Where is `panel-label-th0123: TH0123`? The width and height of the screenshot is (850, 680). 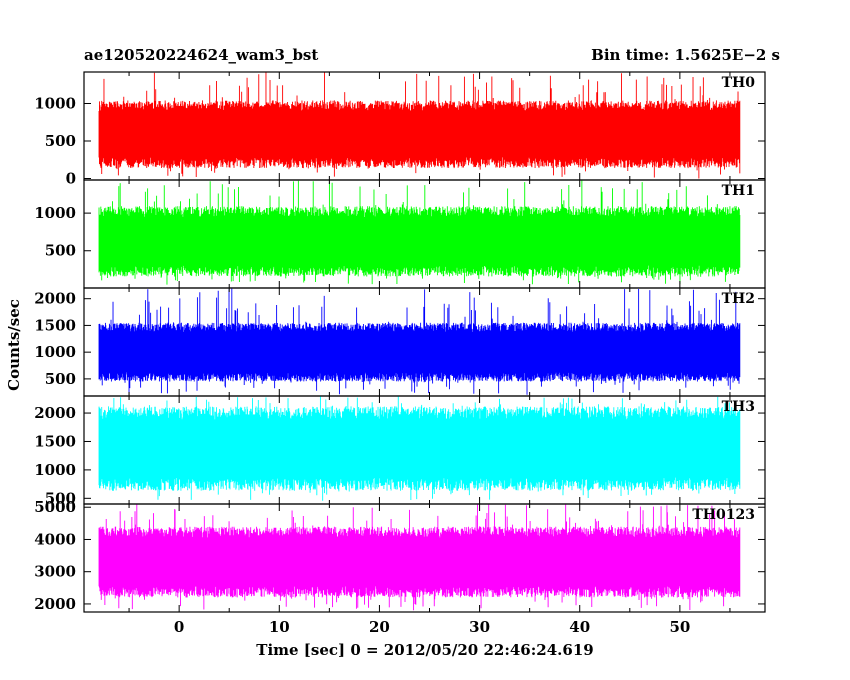
panel-label-th0123: TH0123 is located at coordinates (723, 515).